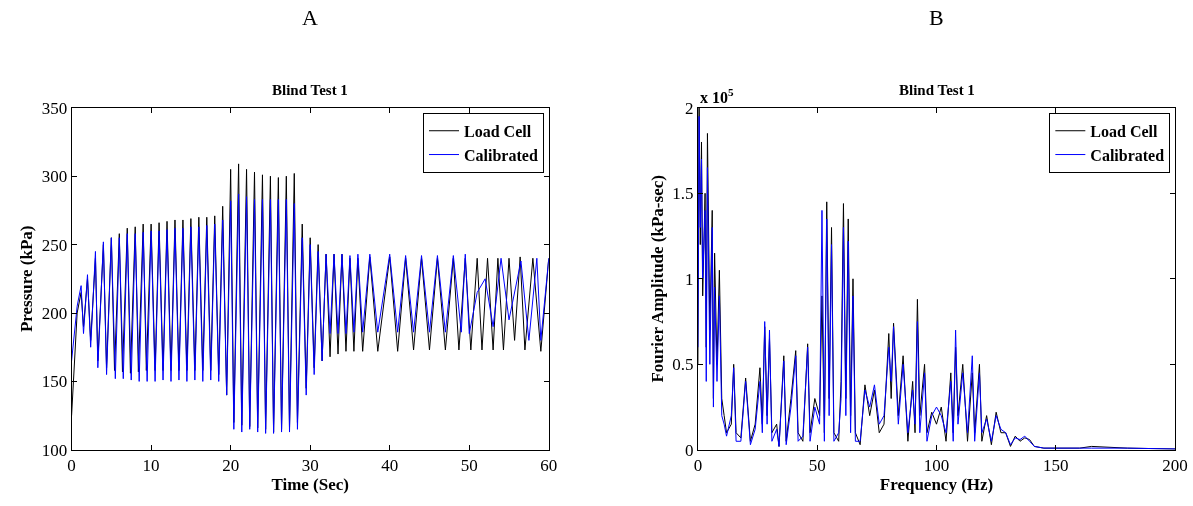  I want to click on x-tick-label: 10, so click(151, 466).